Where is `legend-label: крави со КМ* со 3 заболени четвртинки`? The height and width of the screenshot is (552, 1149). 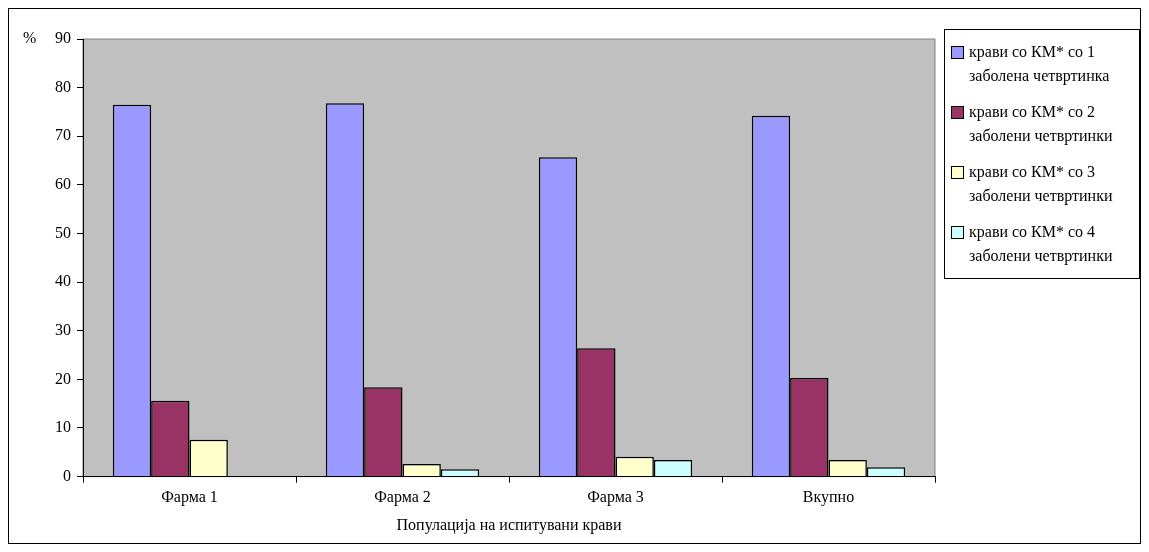
legend-label: крави со КМ* со 3 заболени четвртинки is located at coordinates (1041, 184).